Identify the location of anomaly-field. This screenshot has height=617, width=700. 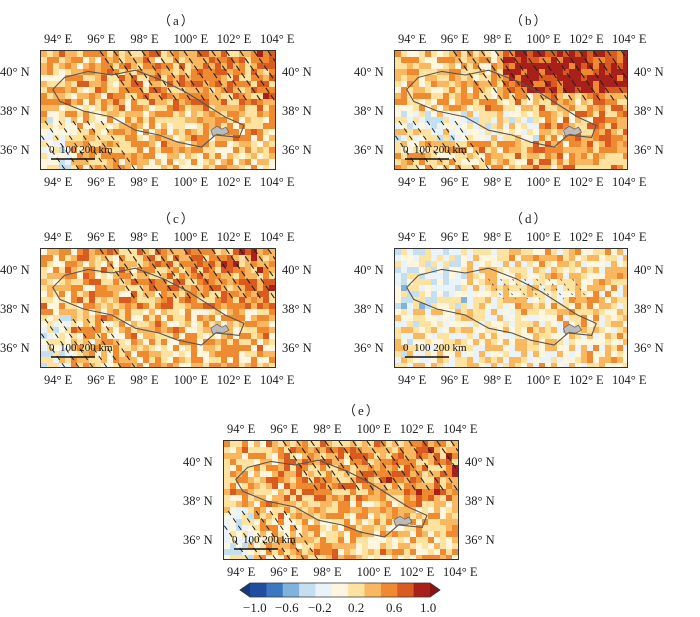
(511, 110).